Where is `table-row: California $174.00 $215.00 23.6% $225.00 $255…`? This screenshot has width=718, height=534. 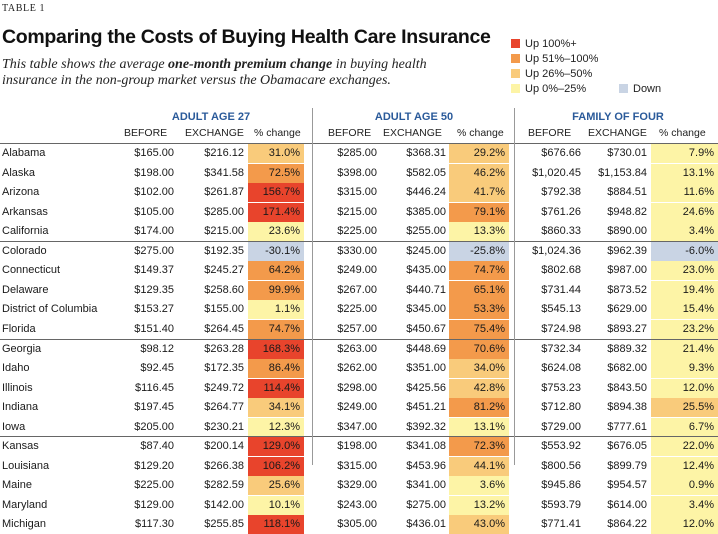 table-row: California $174.00 $215.00 23.6% $225.00 $255… is located at coordinates (359, 232).